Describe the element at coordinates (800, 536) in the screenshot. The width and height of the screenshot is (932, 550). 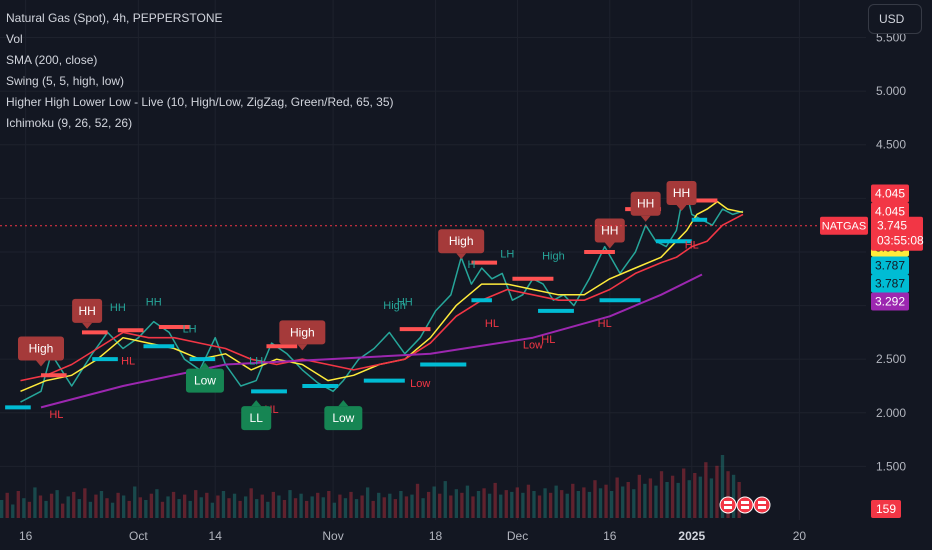
I see `x-tick-label: 20` at that location.